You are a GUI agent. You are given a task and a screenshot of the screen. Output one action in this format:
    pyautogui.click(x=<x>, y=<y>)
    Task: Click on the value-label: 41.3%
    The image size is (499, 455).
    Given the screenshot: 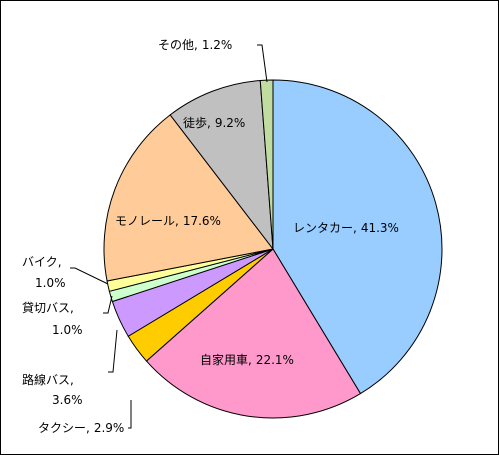 What is the action you would take?
    pyautogui.click(x=380, y=228)
    